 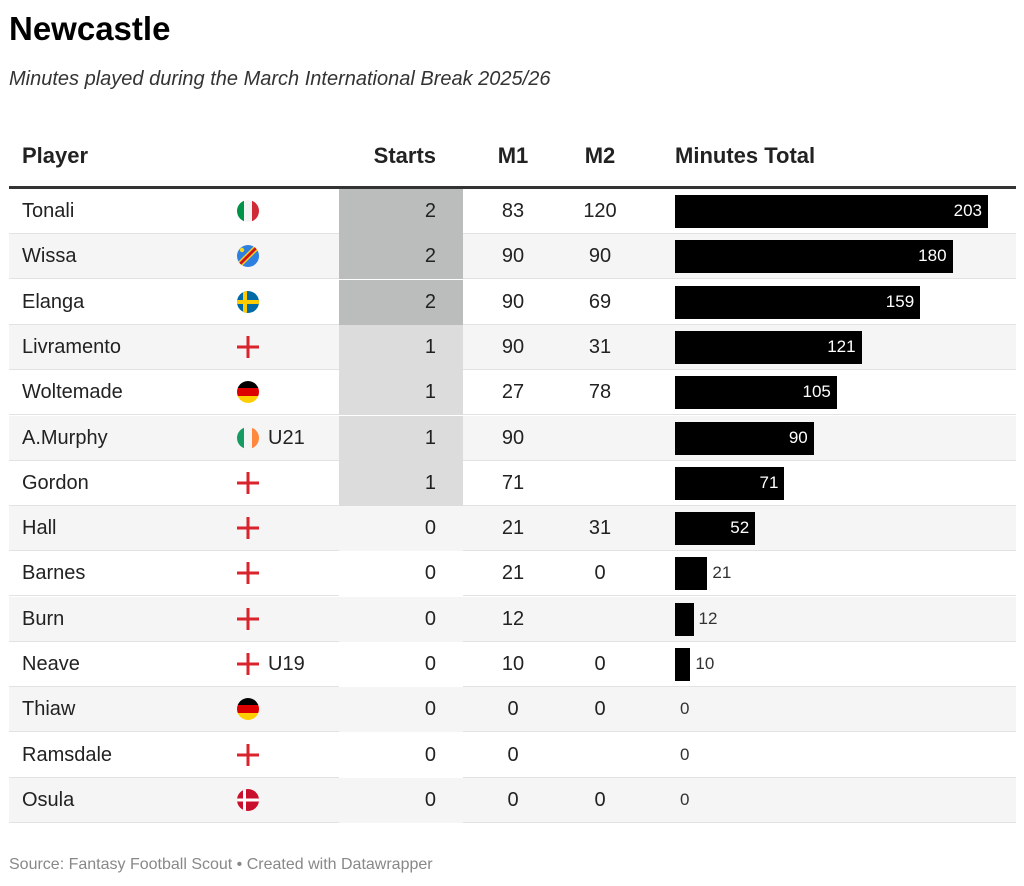 I want to click on player-name: Tonali, so click(x=48, y=211).